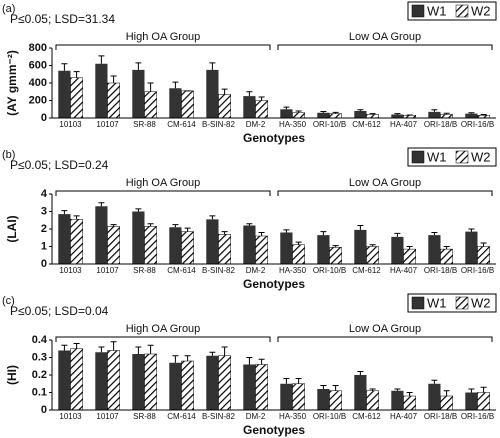  Describe the element at coordinates (181, 416) in the screenshot. I see `x-tick-label: CM-614` at that location.